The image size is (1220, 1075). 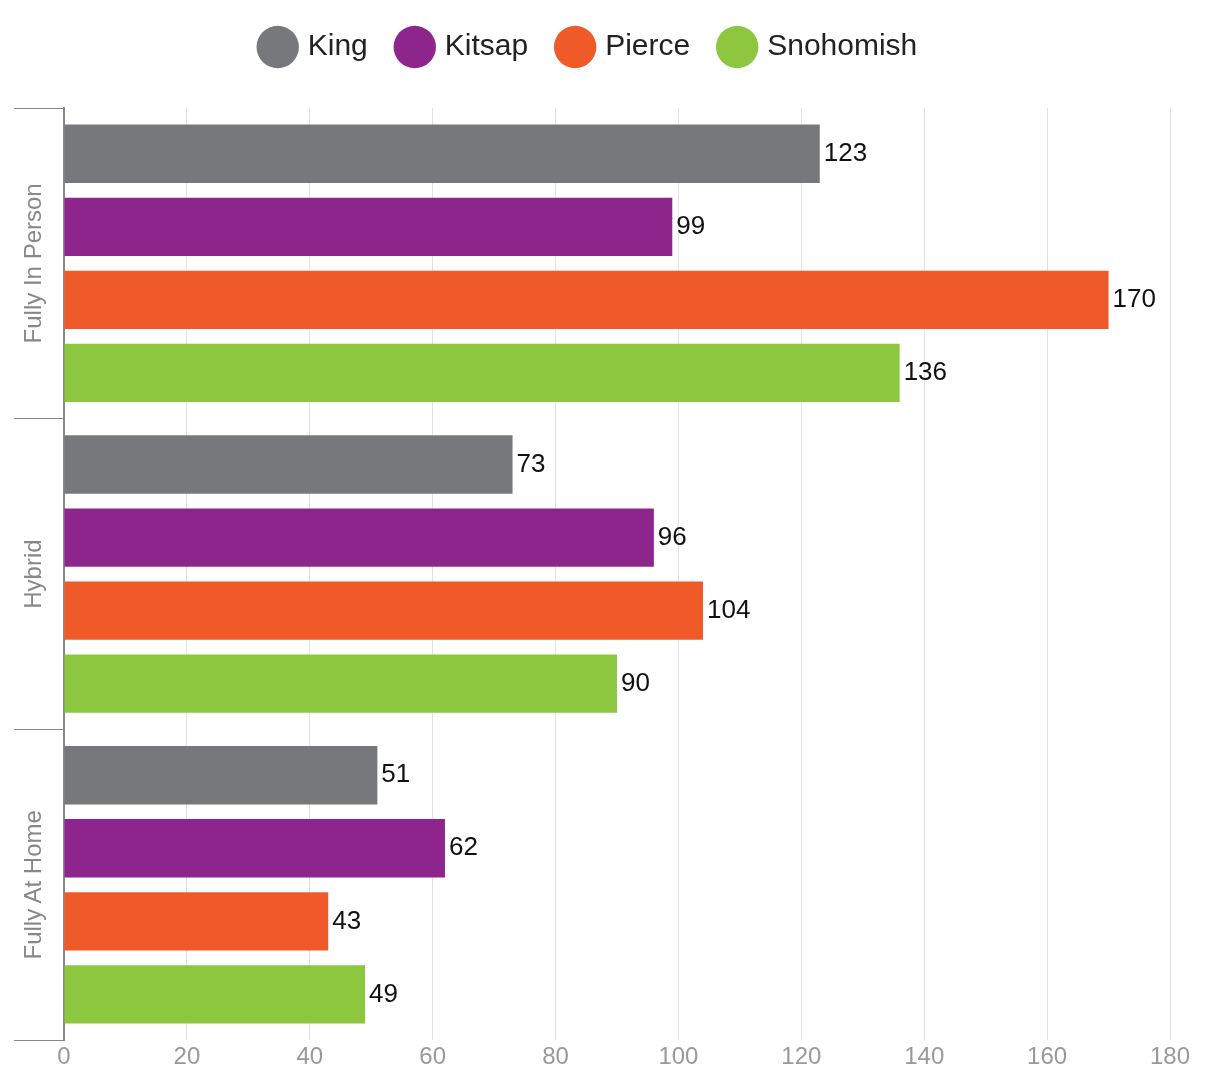 What do you see at coordinates (678, 1056) in the screenshot?
I see `x-tick-label: 100` at bounding box center [678, 1056].